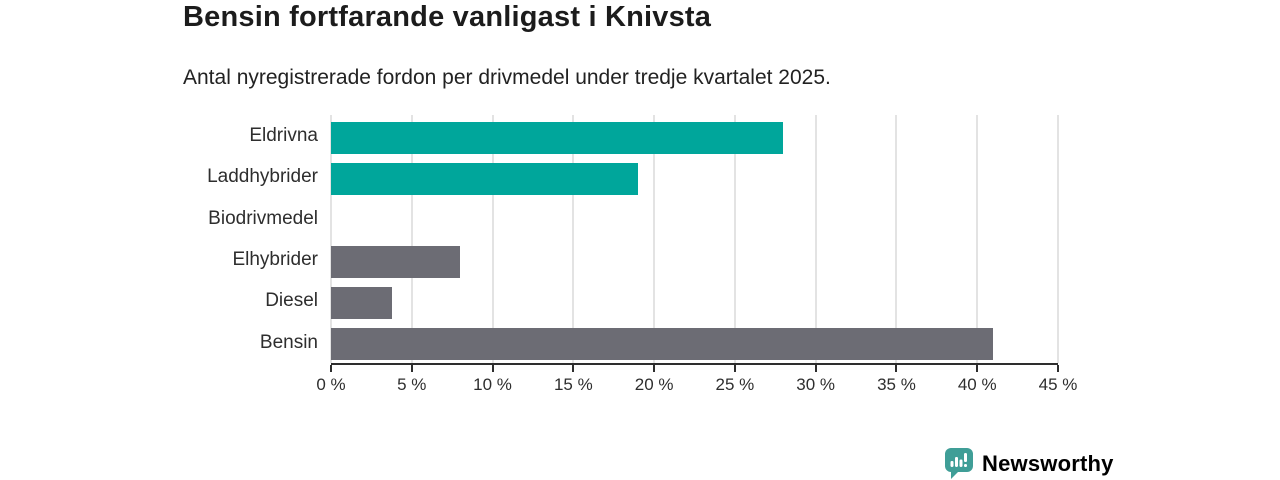  What do you see at coordinates (557, 137) in the screenshot?
I see `bar-eldrivna` at bounding box center [557, 137].